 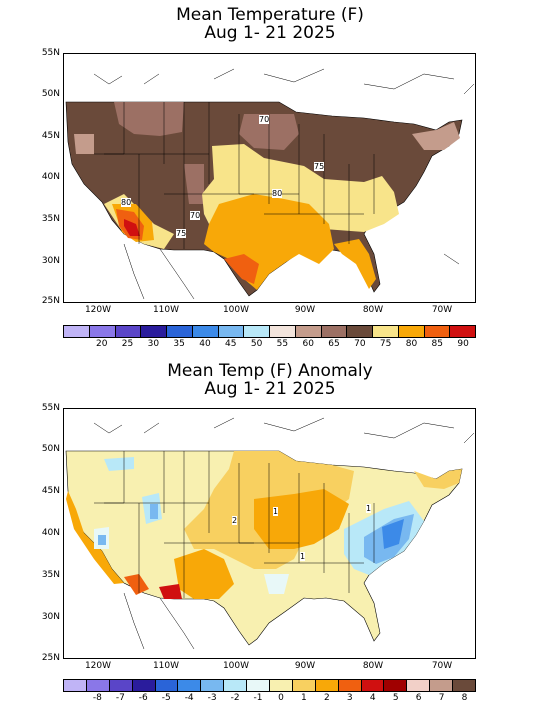 I want to click on legend-tick-label: -2, so click(x=235, y=698).